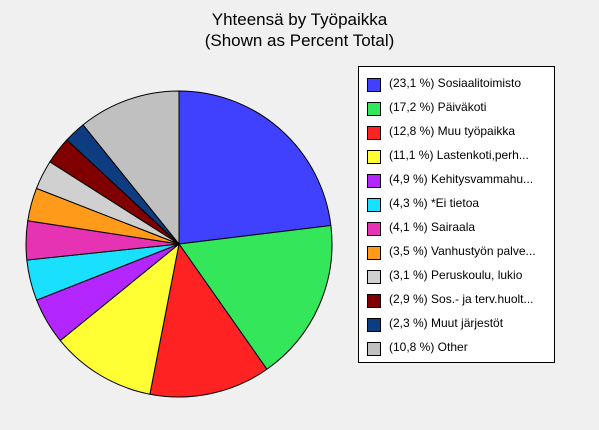 This screenshot has width=599, height=430. Describe the element at coordinates (299, 19) in the screenshot. I see `chart-title: Yhteensä by Työpaikka` at that location.